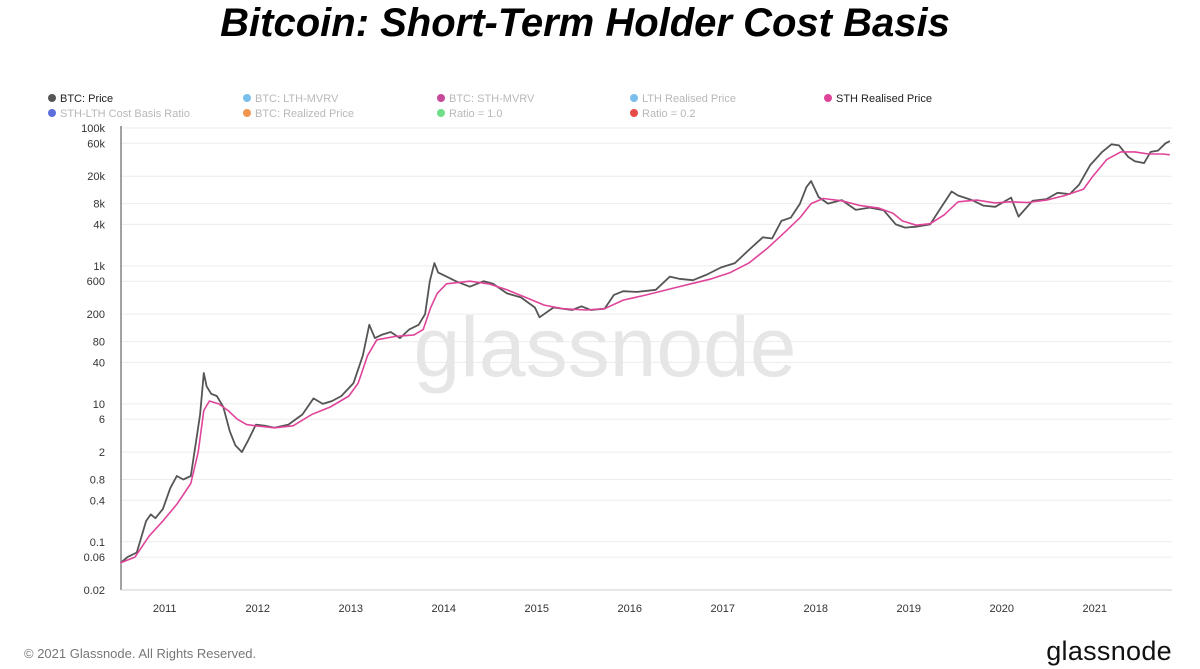 This screenshot has height=669, width=1200. I want to click on legend-item: LTH Realised Price, so click(683, 99).